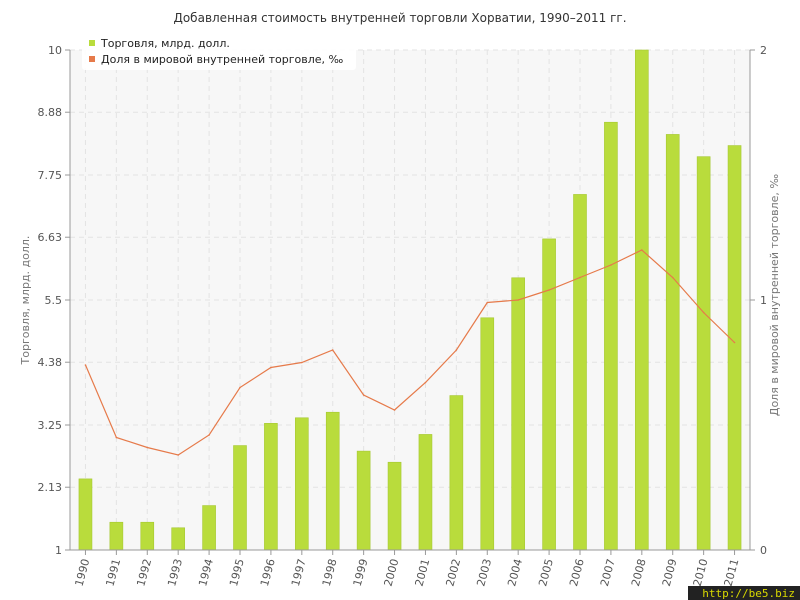  I want to click on y2-tick-label: 0, so click(763, 550).